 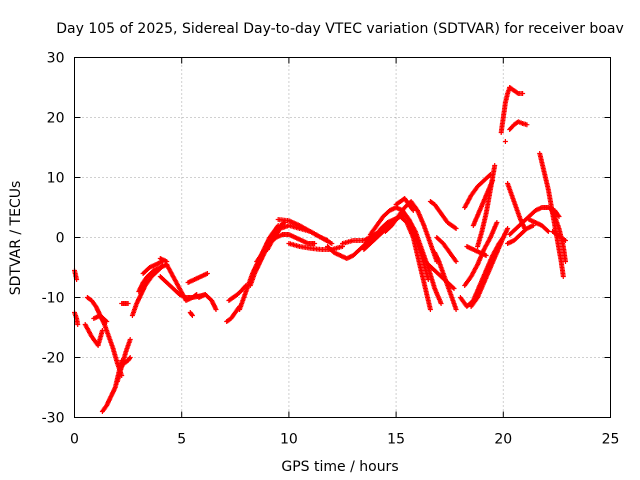 I want to click on x-tick-label: 20, so click(x=503, y=440).